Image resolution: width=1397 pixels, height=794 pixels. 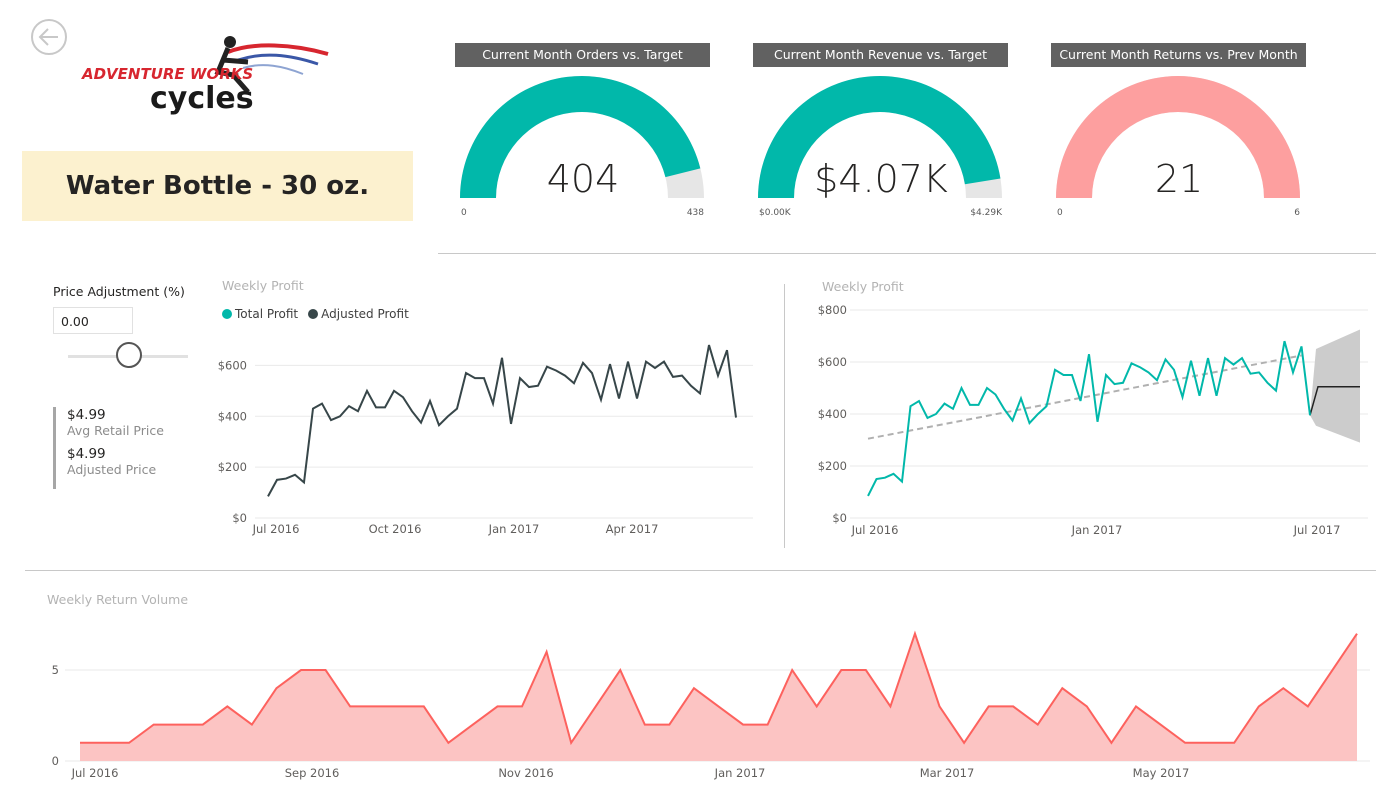 I want to click on x-tick-label: Oct 2016, so click(x=395, y=529).